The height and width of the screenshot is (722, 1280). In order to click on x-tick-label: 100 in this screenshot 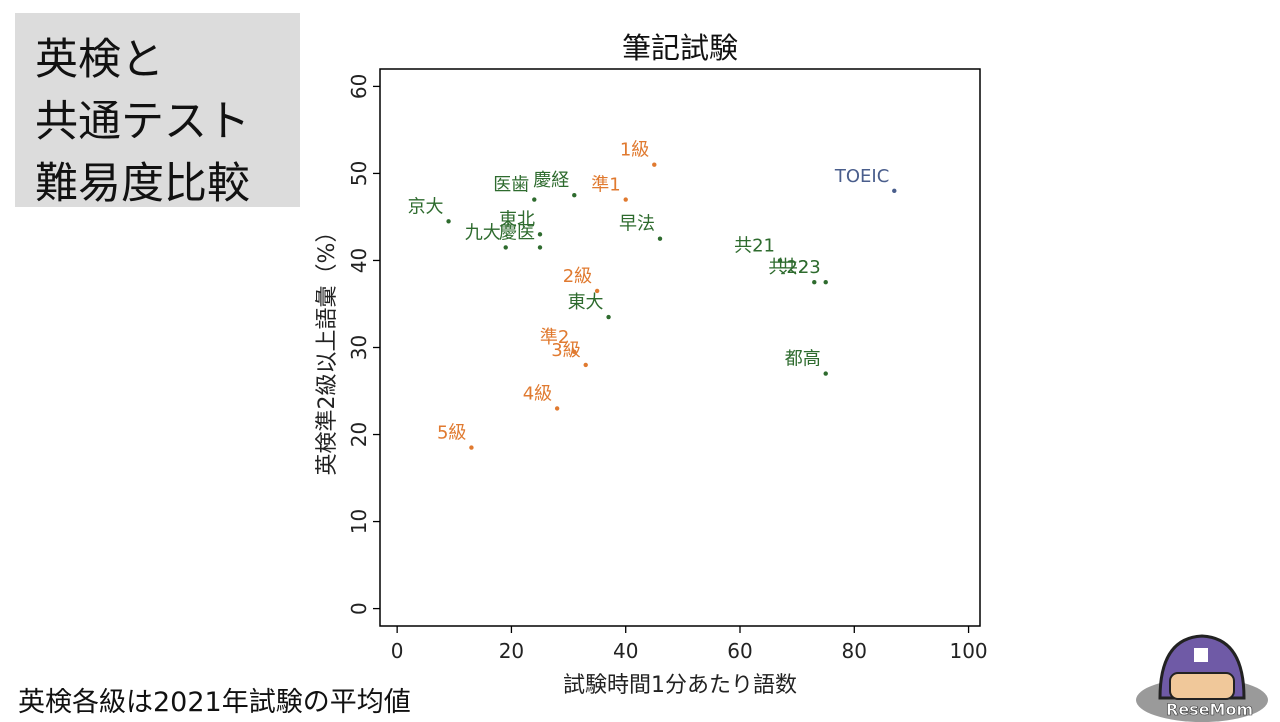, I will do `click(968, 651)`.